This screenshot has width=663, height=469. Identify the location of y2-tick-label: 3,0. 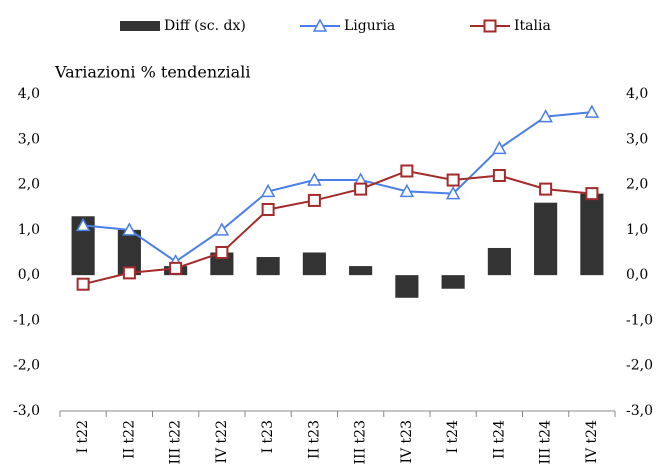
(637, 139).